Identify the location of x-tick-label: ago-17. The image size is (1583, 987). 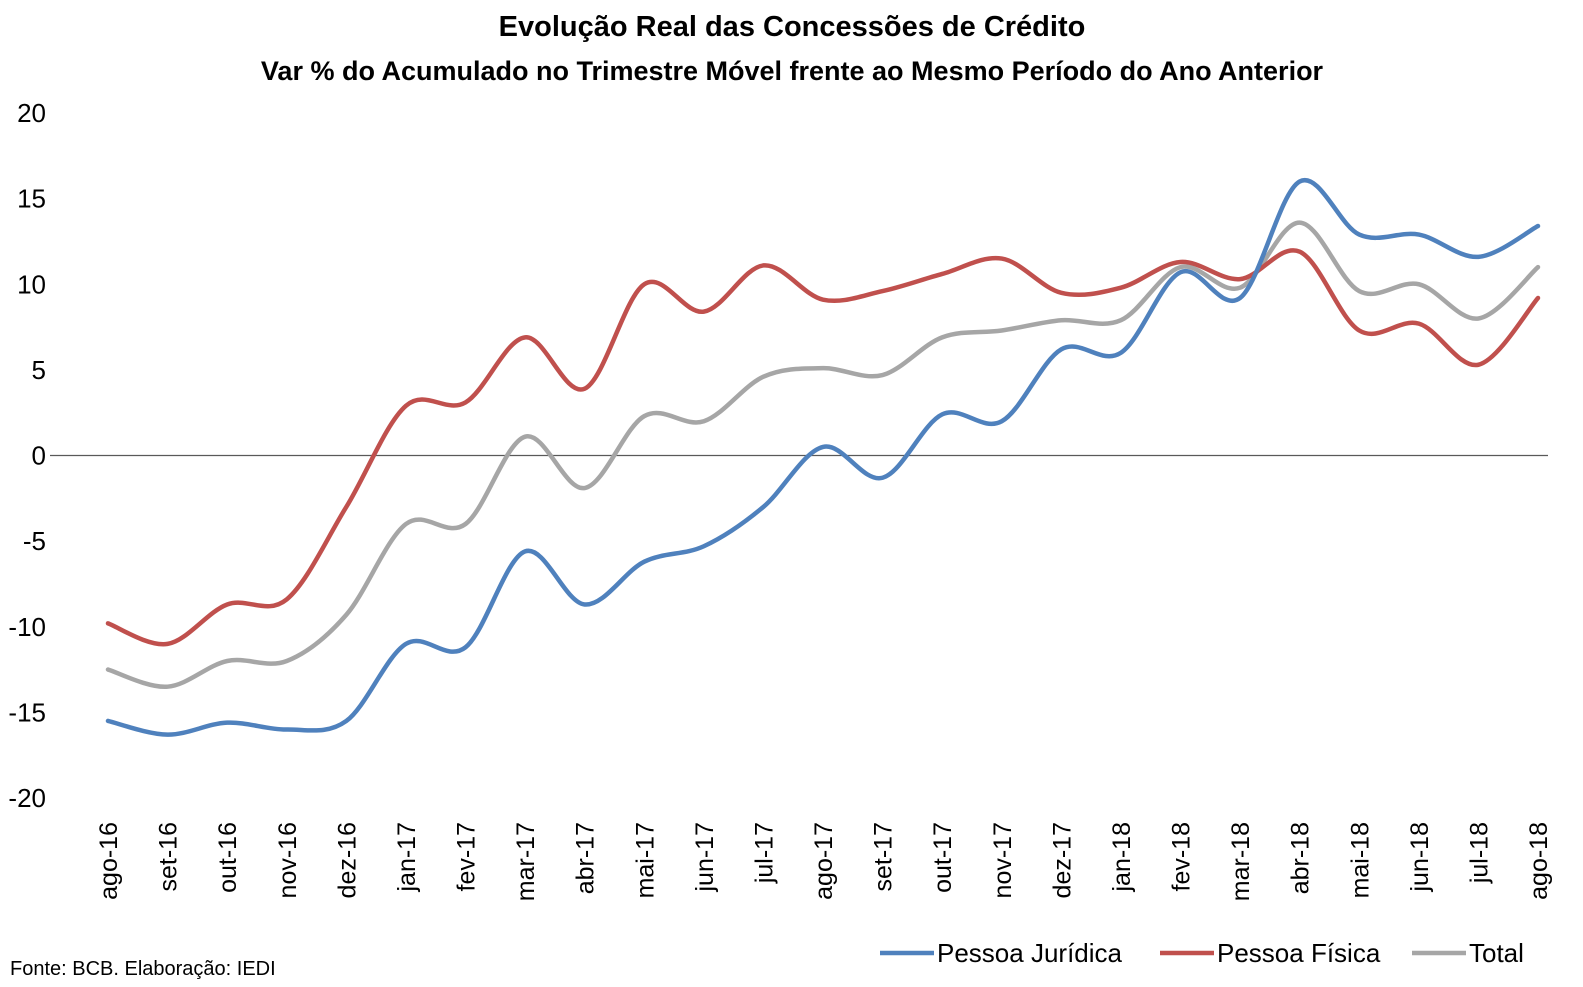
(824, 861).